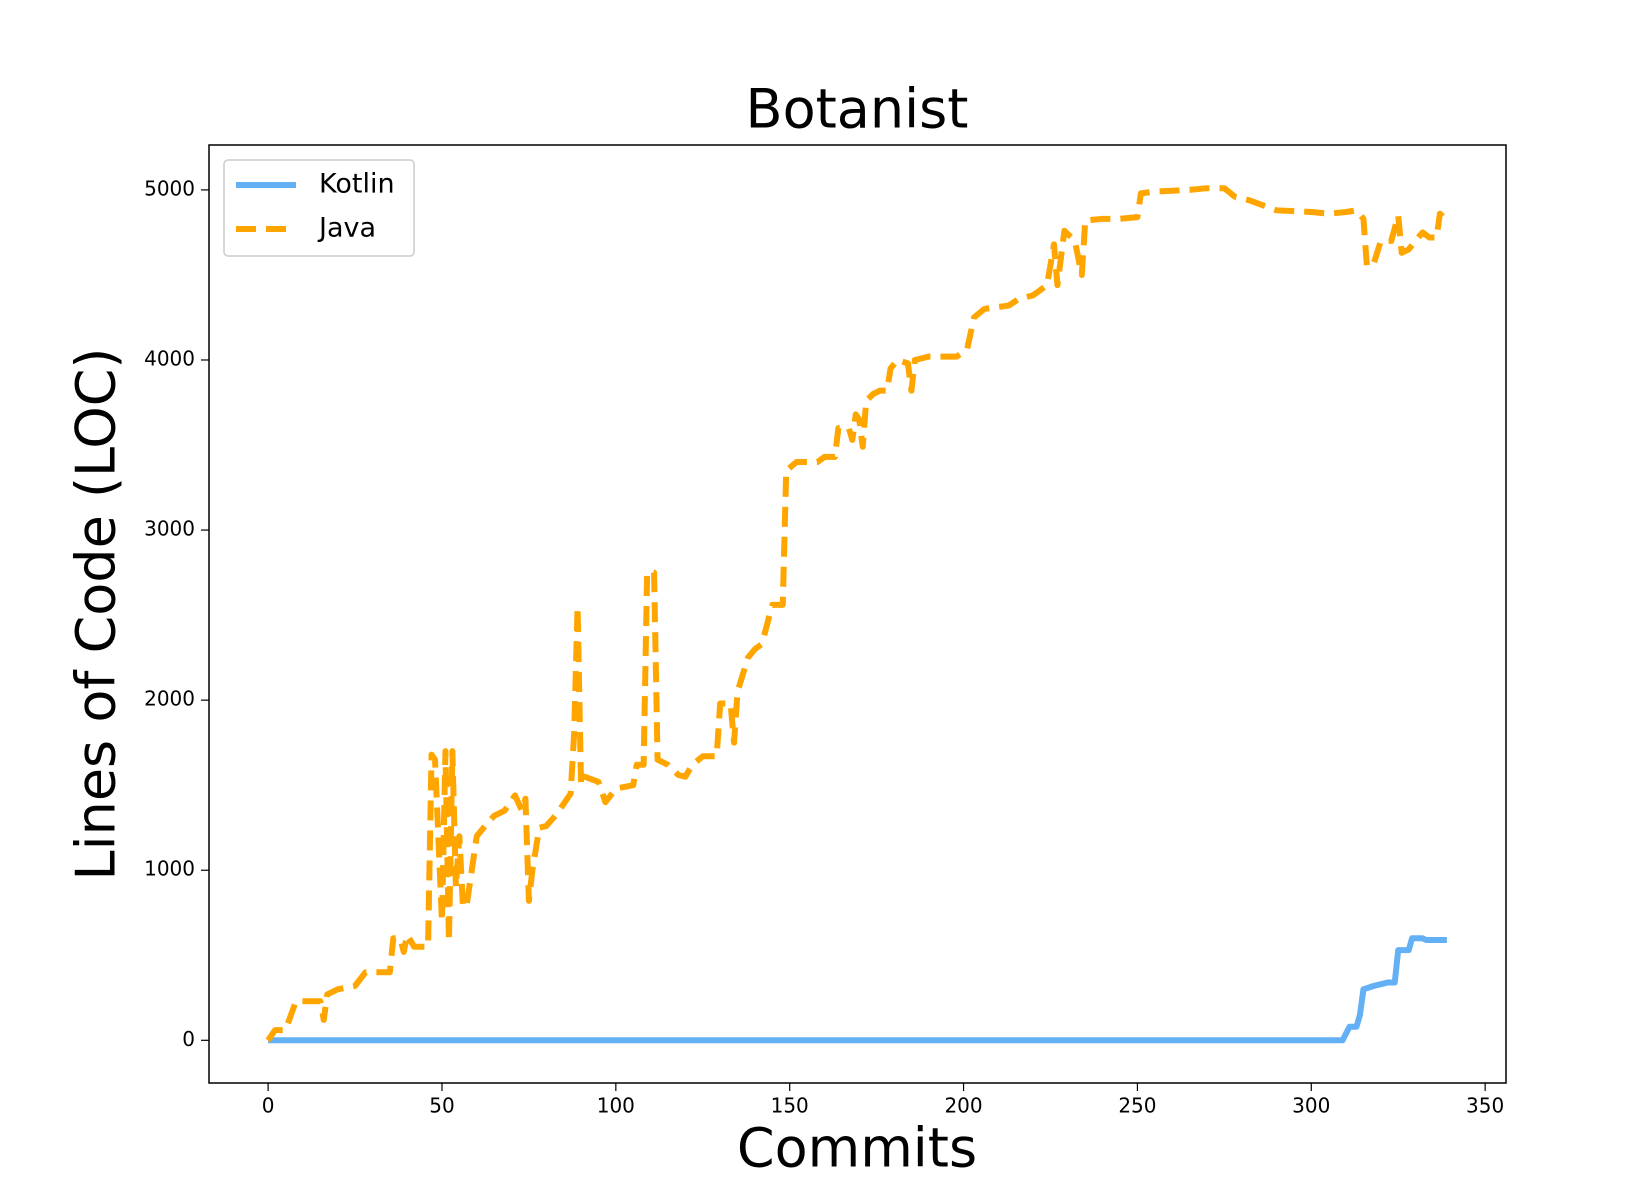 Image resolution: width=1650 pixels, height=1200 pixels. Describe the element at coordinates (169, 358) in the screenshot. I see `y-tick-label: 4000` at that location.